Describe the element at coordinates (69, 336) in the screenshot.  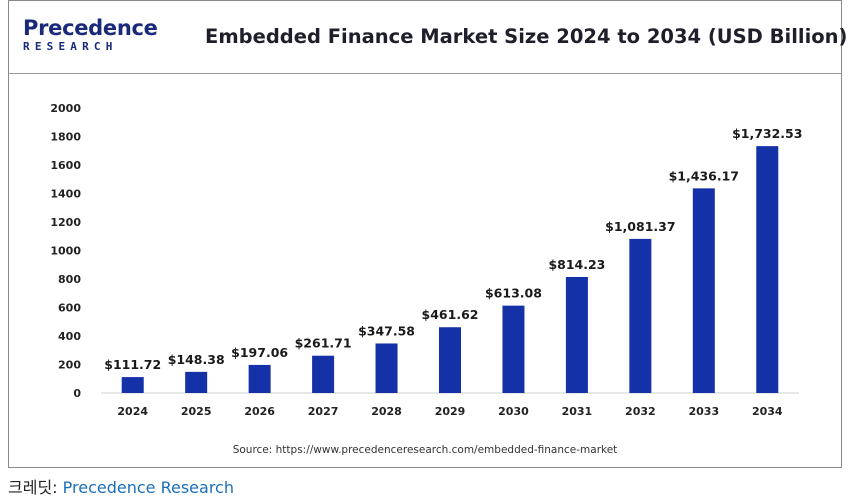
I see `y-tick-label: 400` at that location.